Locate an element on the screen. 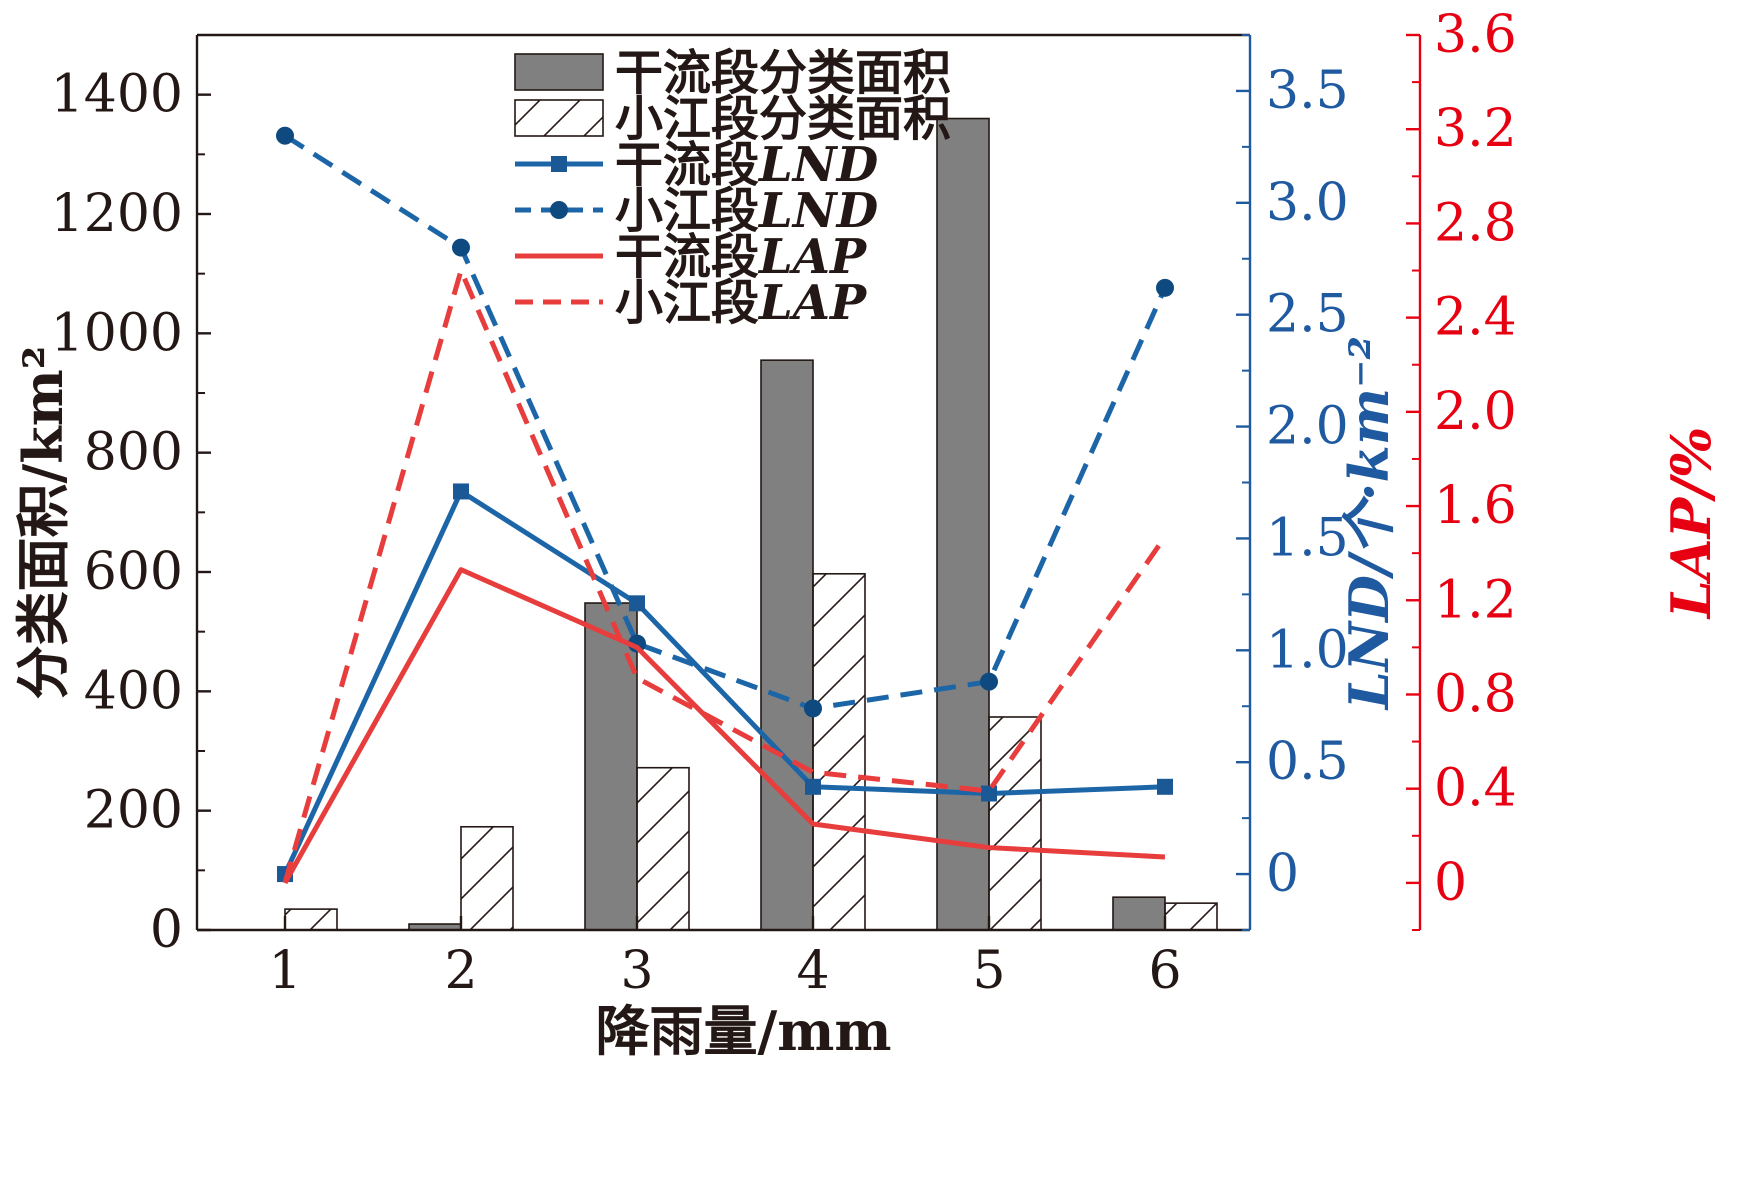  legend-swatch-bar-hatch is located at coordinates (559, 118).